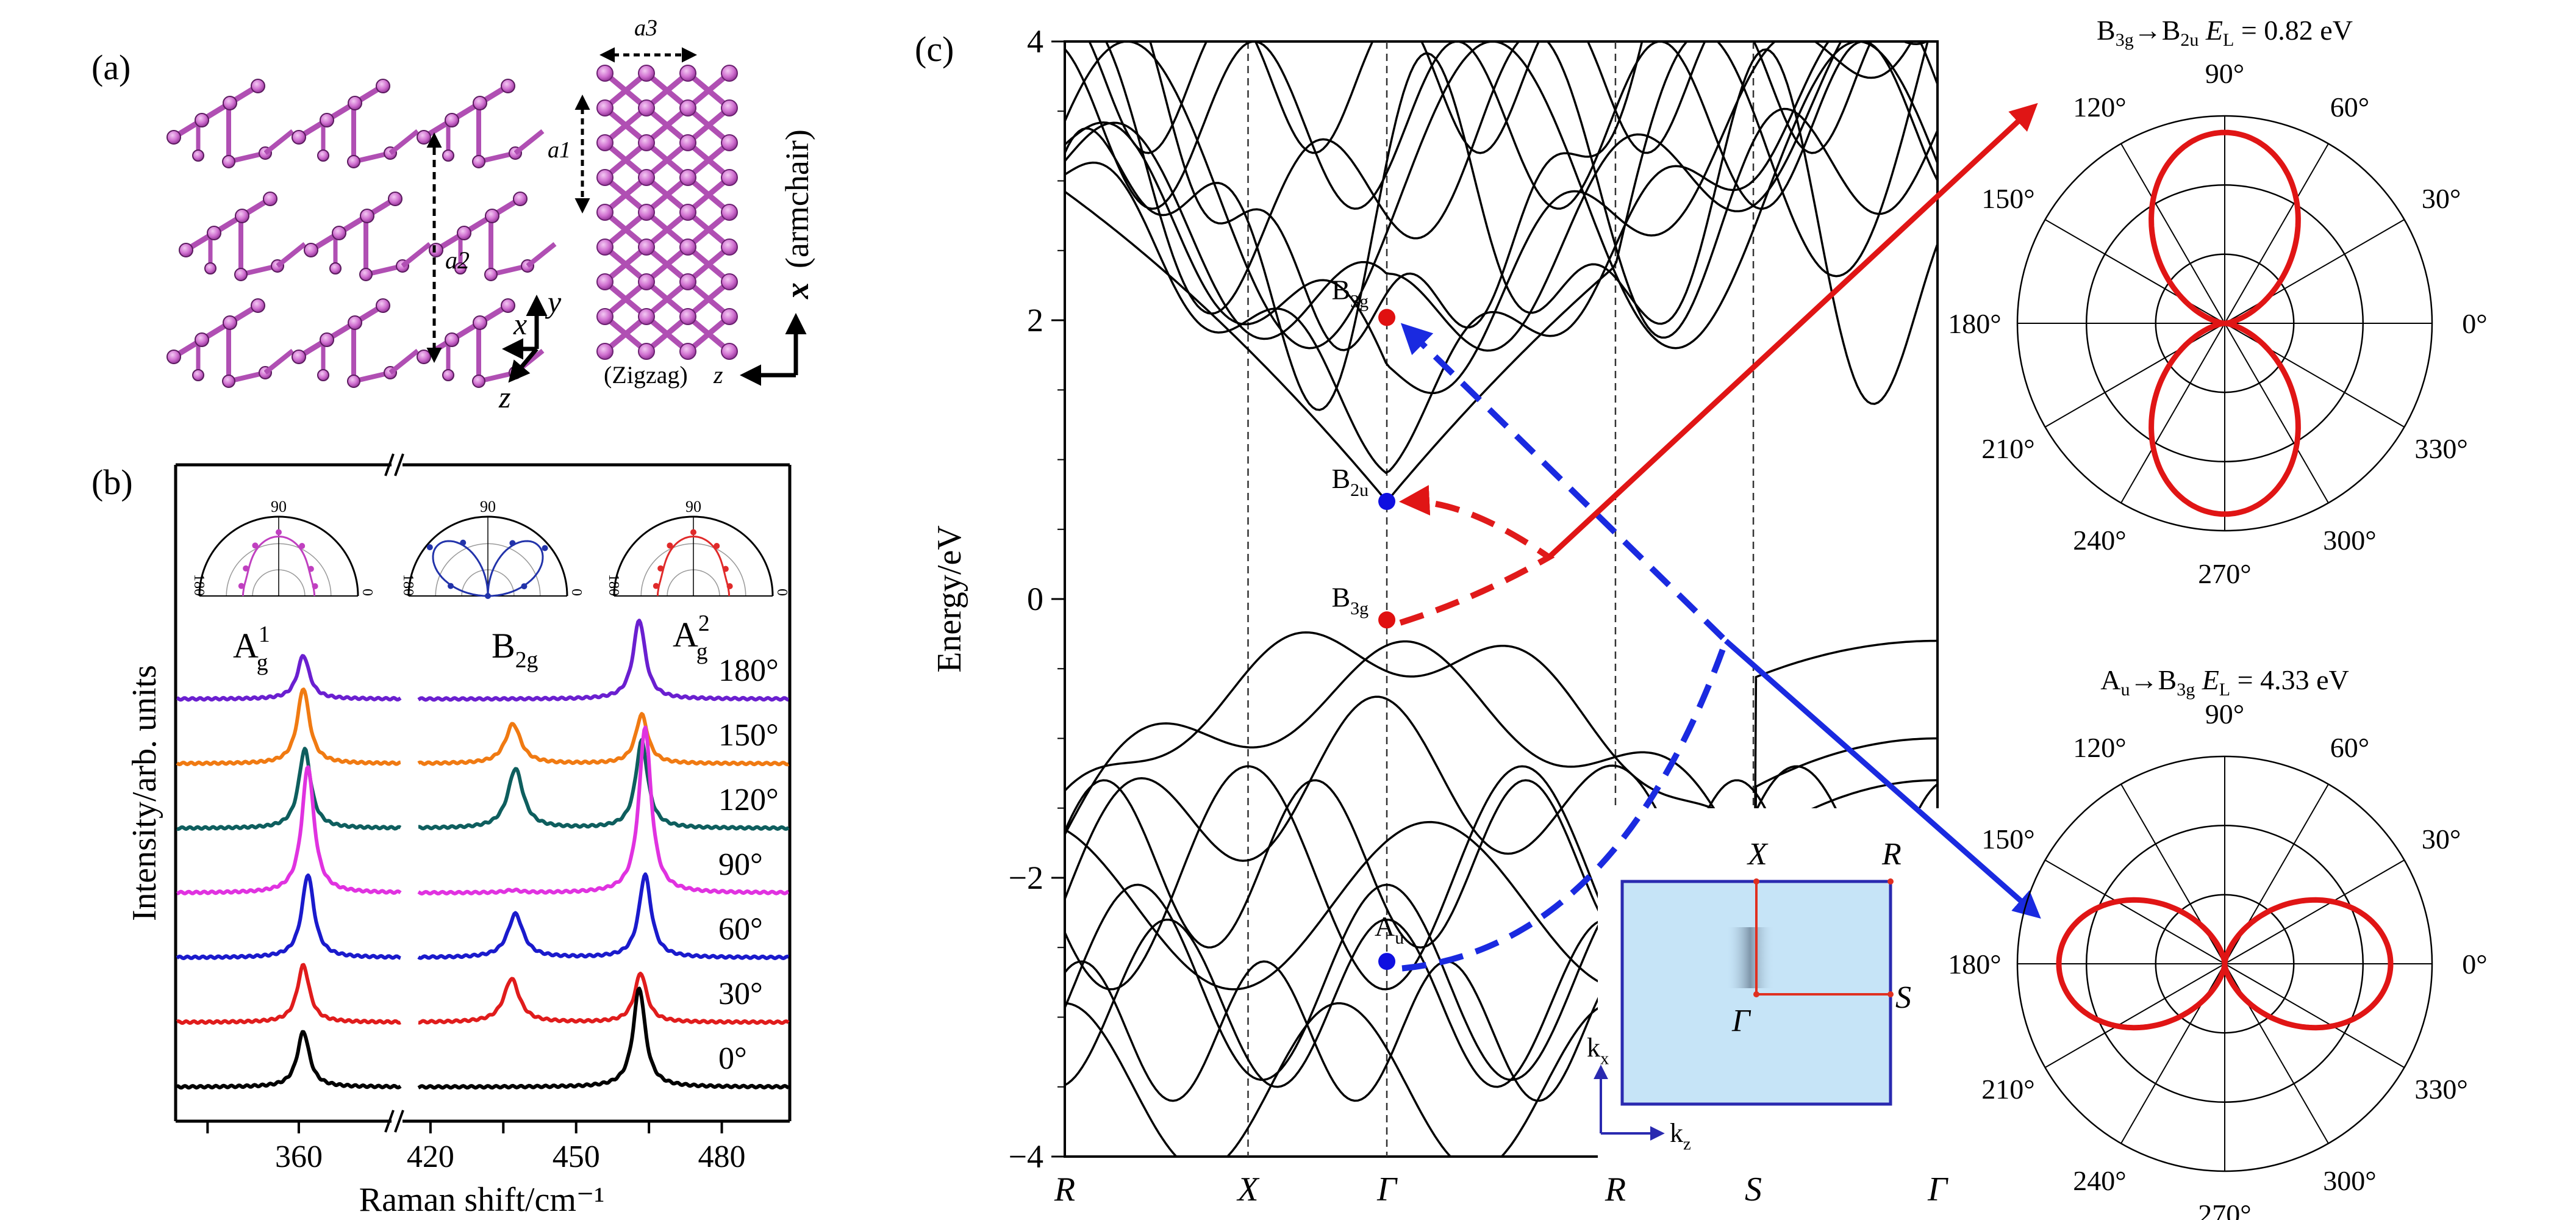 This screenshot has height=1220, width=2576. Describe the element at coordinates (748, 800) in the screenshot. I see `angle-label: 120°` at that location.